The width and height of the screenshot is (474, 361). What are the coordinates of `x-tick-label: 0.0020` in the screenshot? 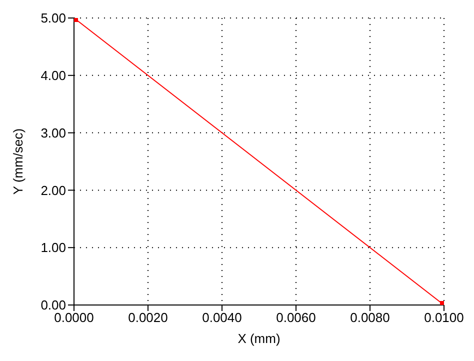 It's located at (148, 318).